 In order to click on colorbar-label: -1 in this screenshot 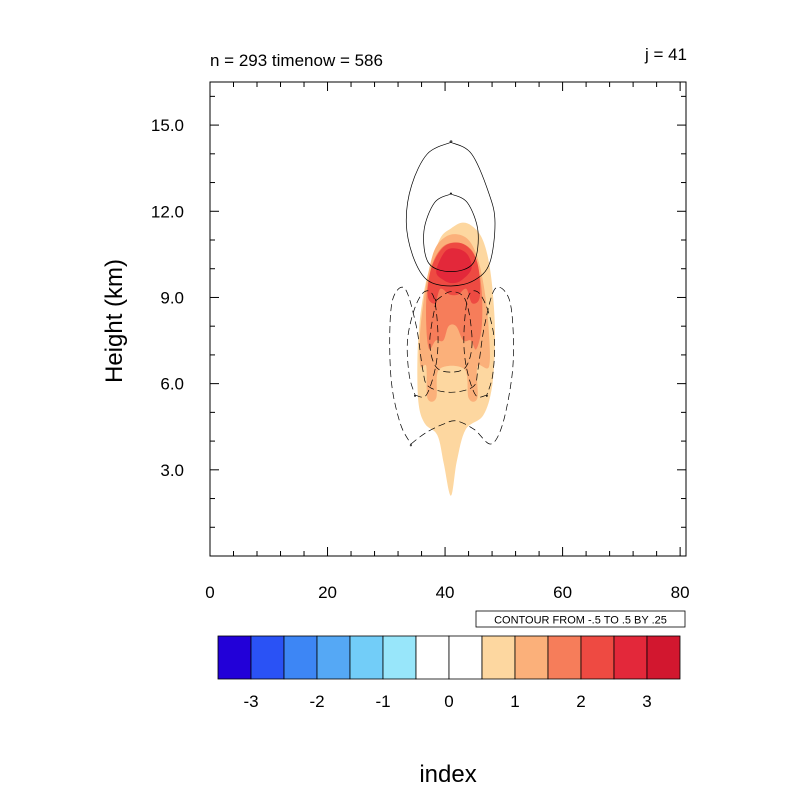, I will do `click(382, 701)`.